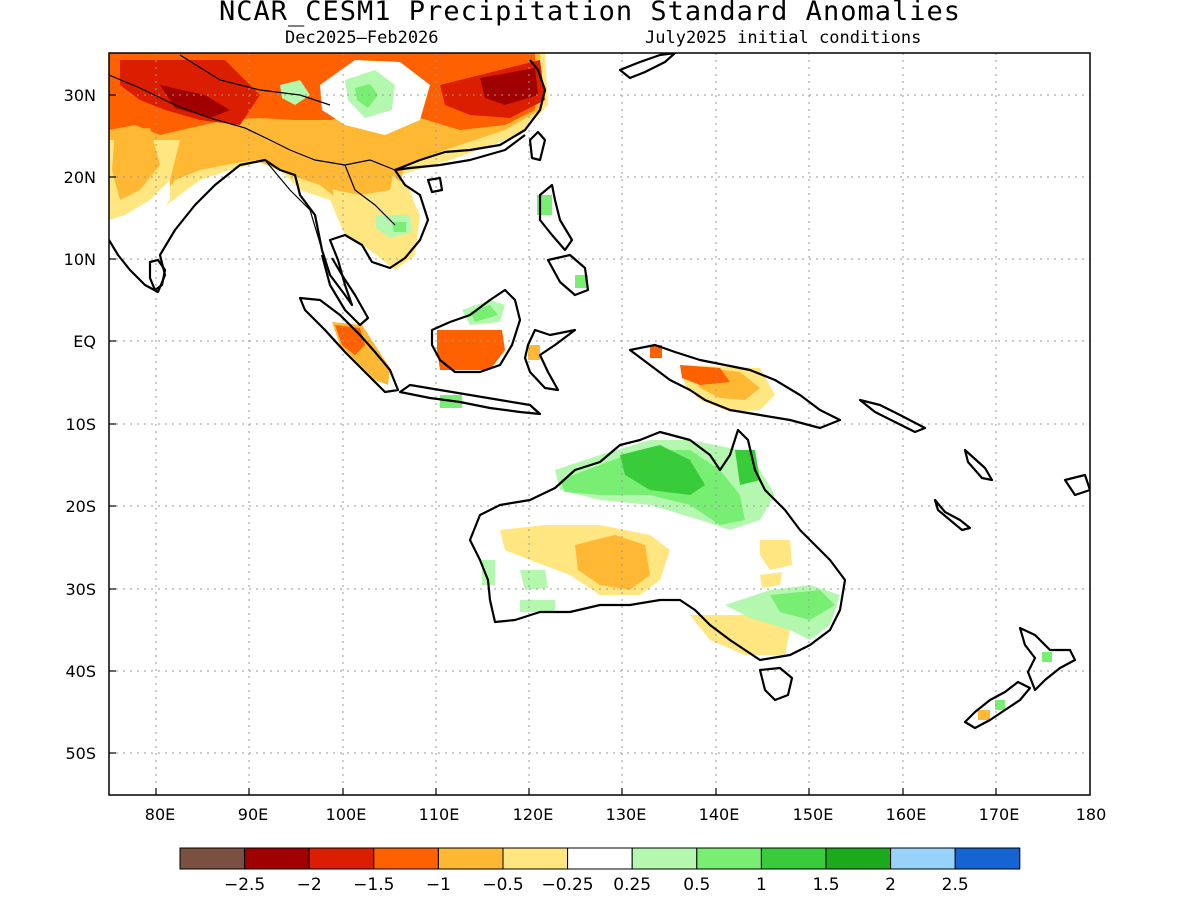  Describe the element at coordinates (157, 275) in the screenshot. I see `coastline-sri-lanka` at that location.